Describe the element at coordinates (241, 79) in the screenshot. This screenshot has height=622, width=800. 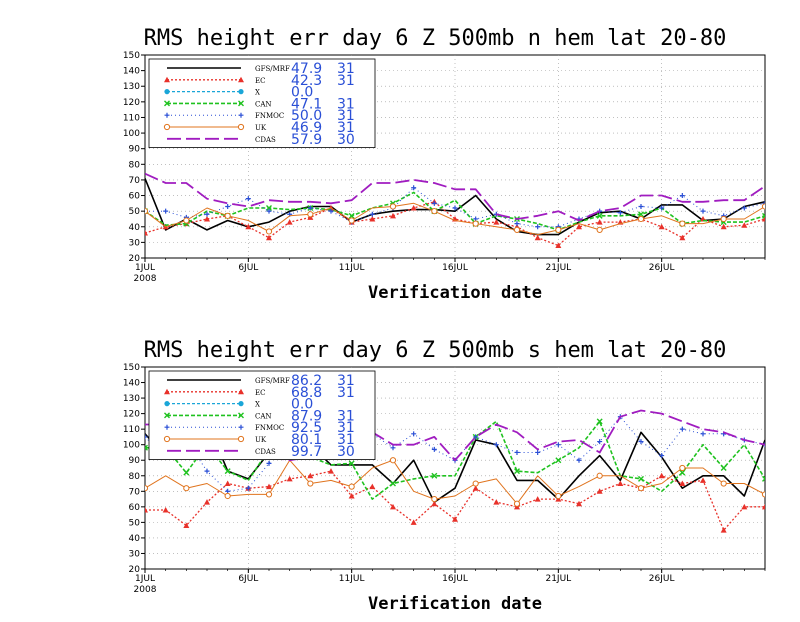
I see `legend-marker-ec` at that location.